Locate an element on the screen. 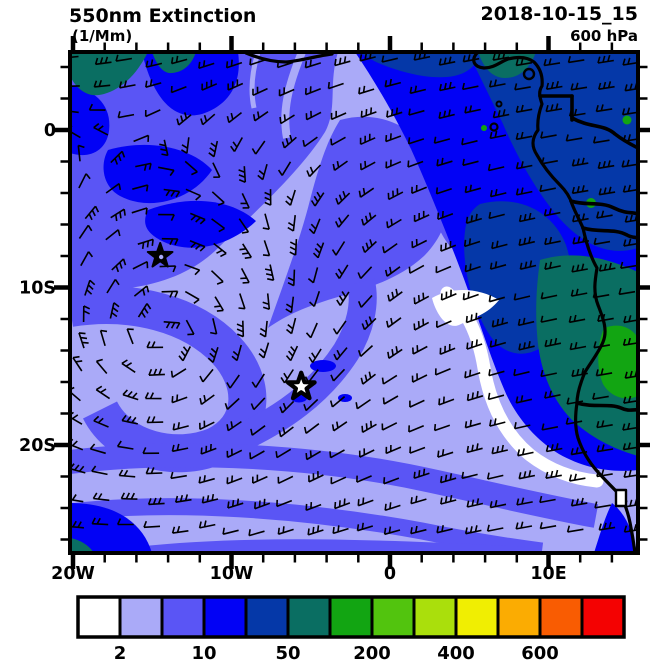  border-gabon-congo is located at coordinates (604, 133).